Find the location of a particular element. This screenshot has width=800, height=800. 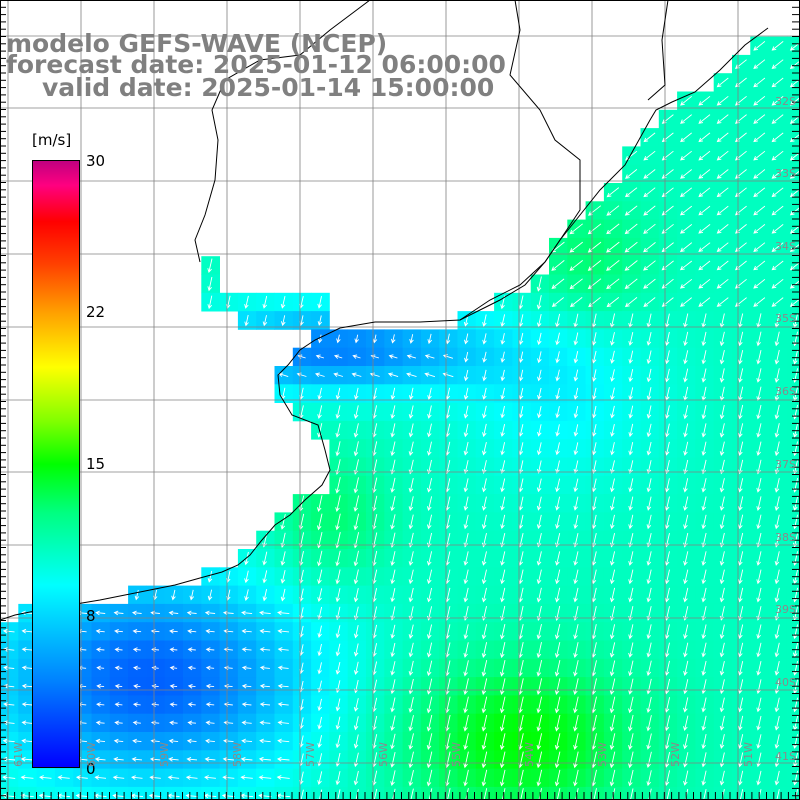

valid-date: valid date: 2025-01-14 15:00:00 is located at coordinates (268, 87).